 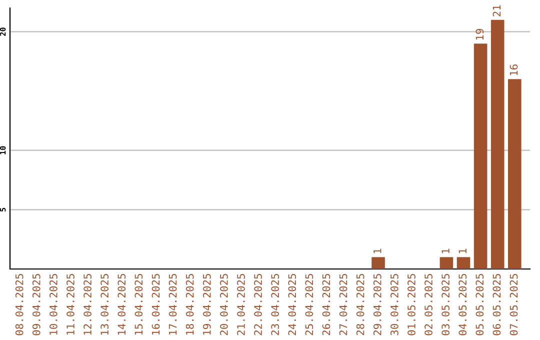 What do you see at coordinates (275, 305) in the screenshot?
I see `x-tick-label: 23.04.2025` at bounding box center [275, 305].